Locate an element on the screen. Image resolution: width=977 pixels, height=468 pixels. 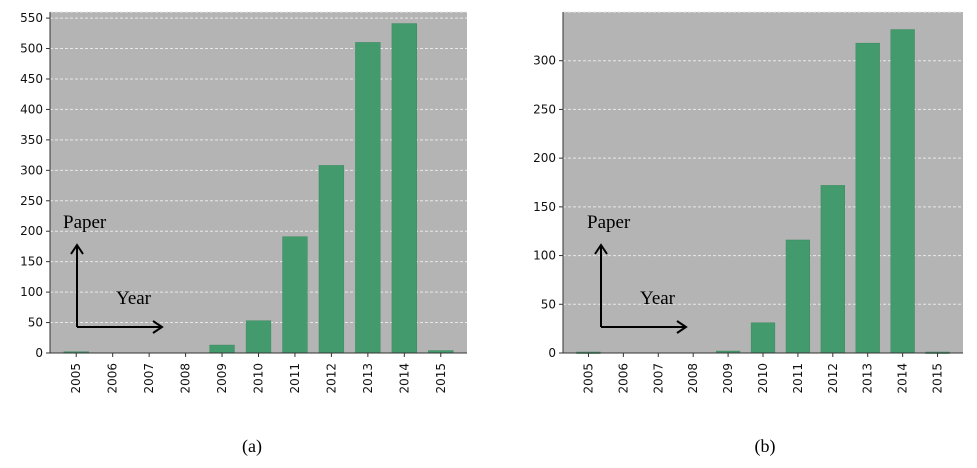
y-tick-labels-b: 0 50 100 150 200 250 300 is located at coordinates (544, 207).